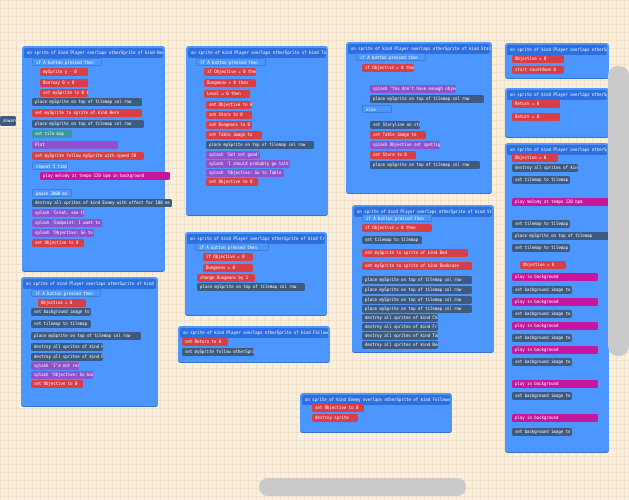 This screenshot has width=629, height=500. Describe the element at coordinates (560, 236) in the screenshot. I see `place-block: place mySprite on top of tilemap` at that location.